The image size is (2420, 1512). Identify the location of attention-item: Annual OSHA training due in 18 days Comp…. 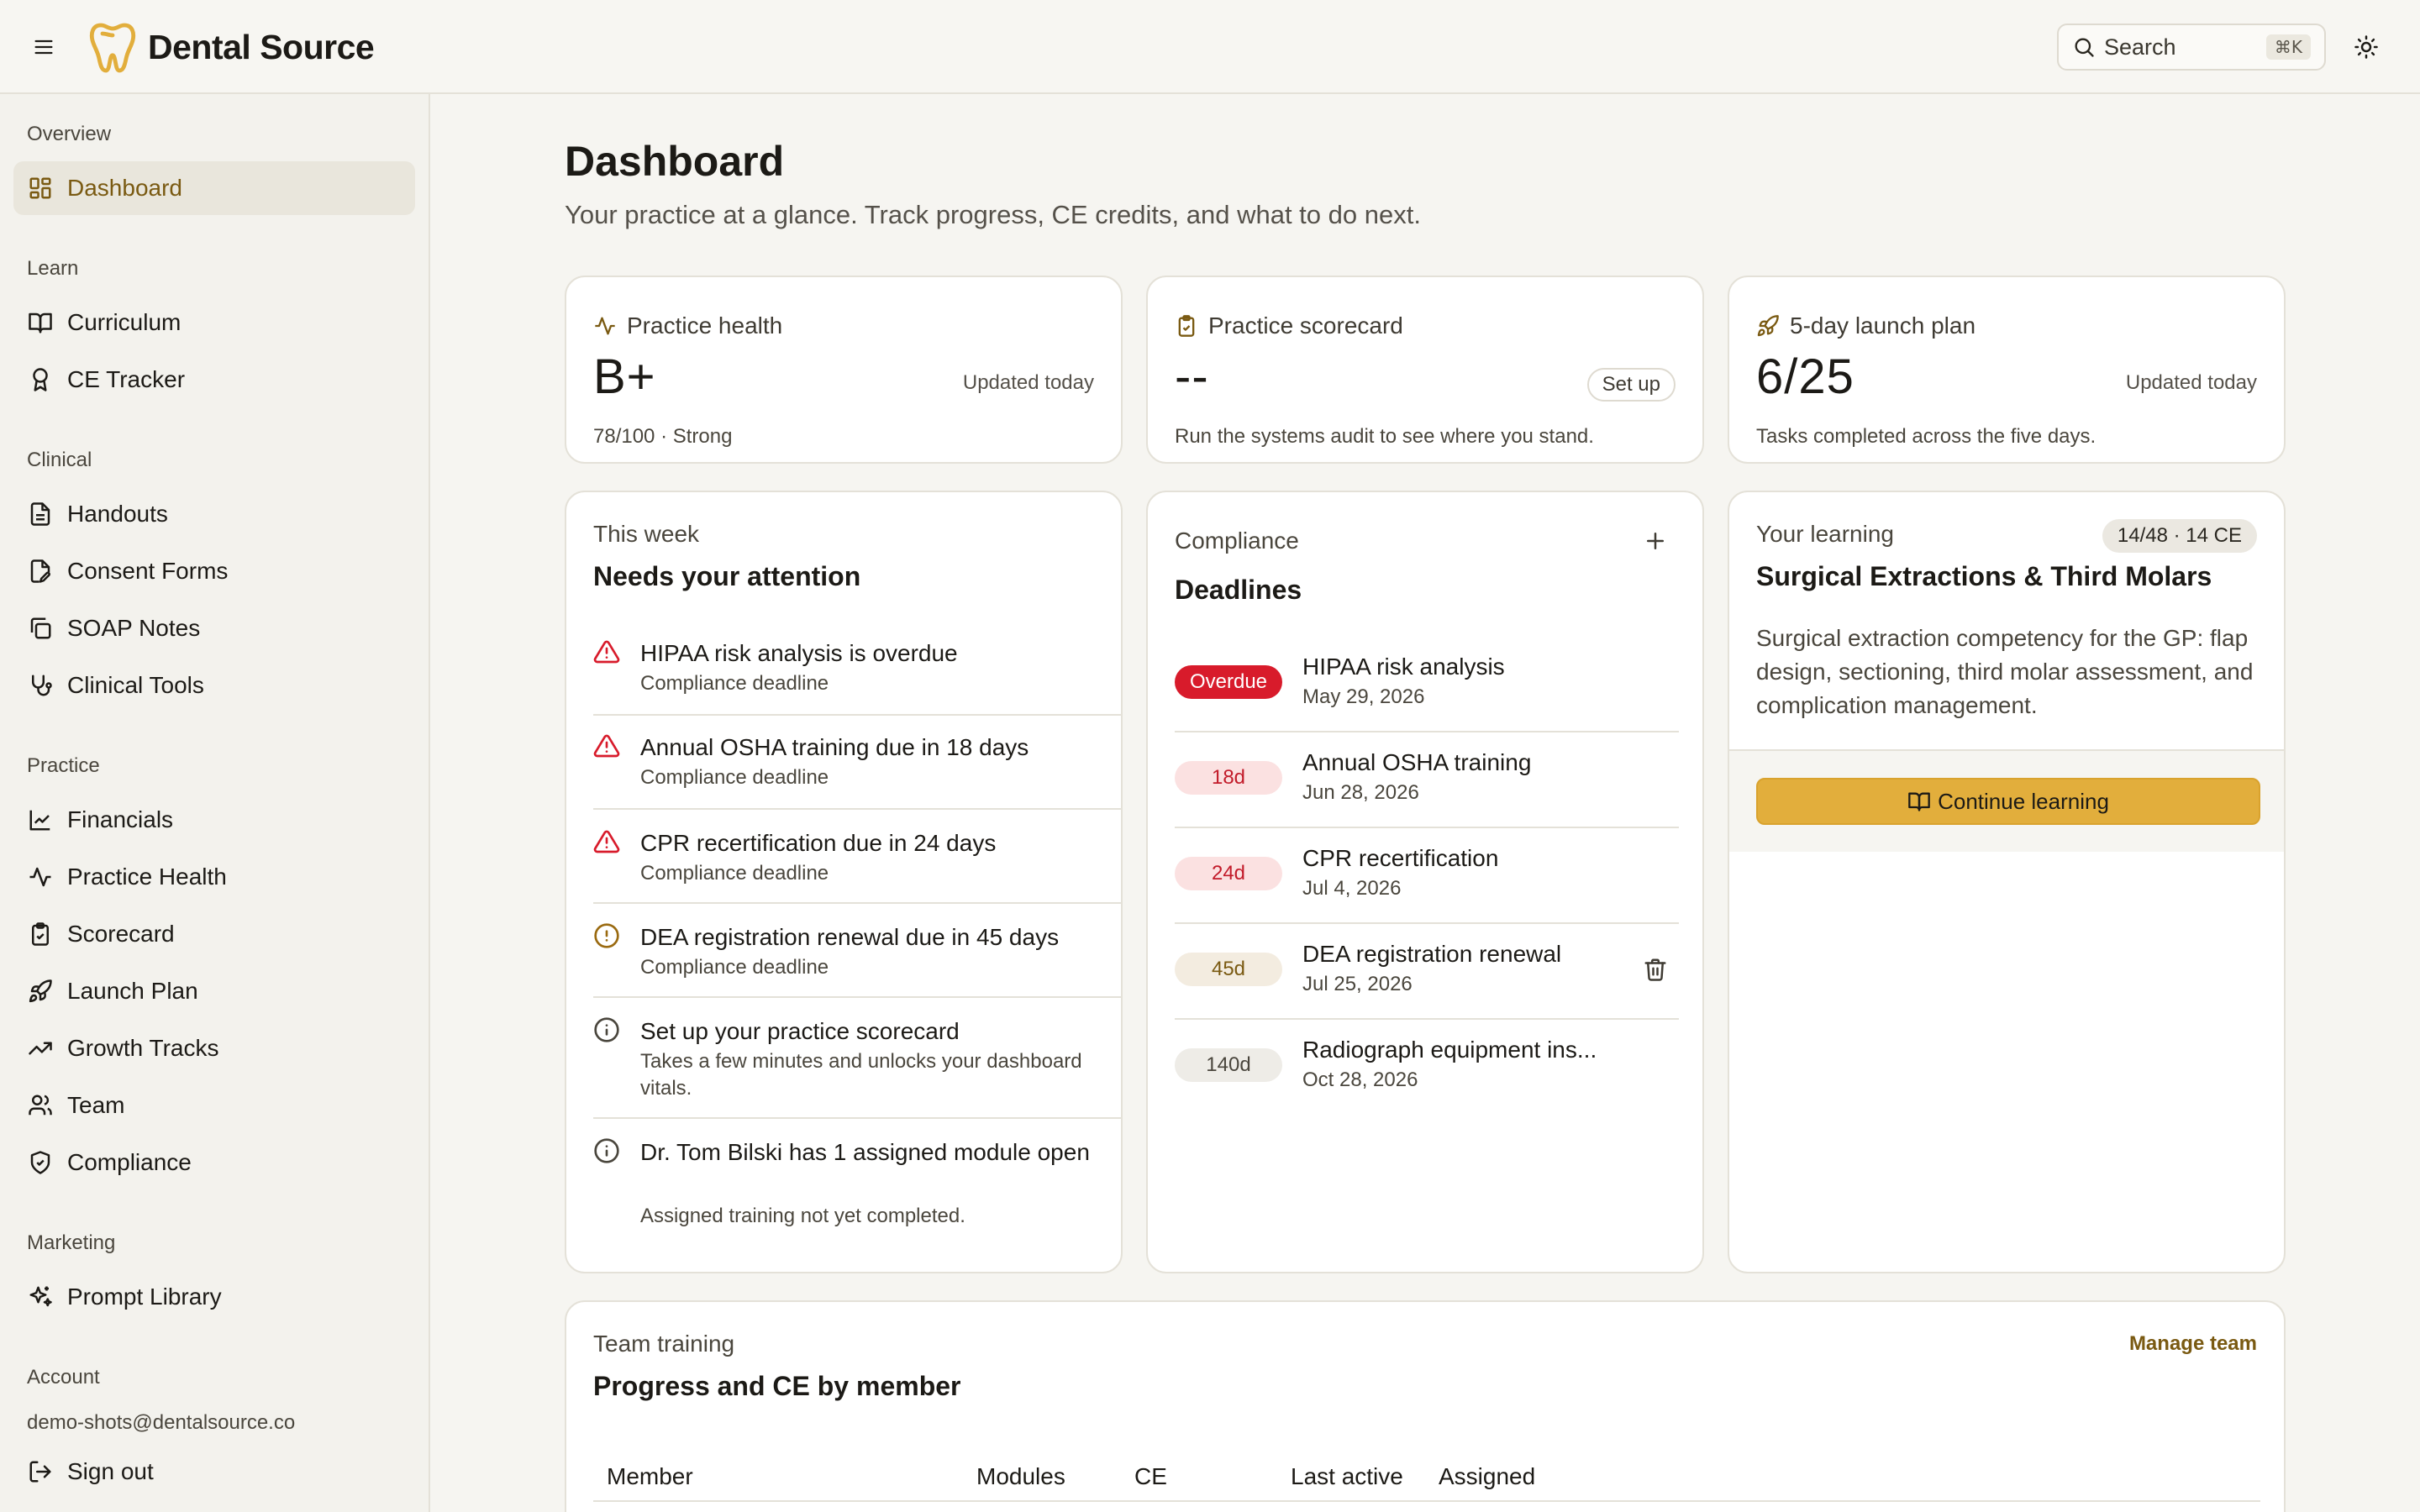
(857, 761).